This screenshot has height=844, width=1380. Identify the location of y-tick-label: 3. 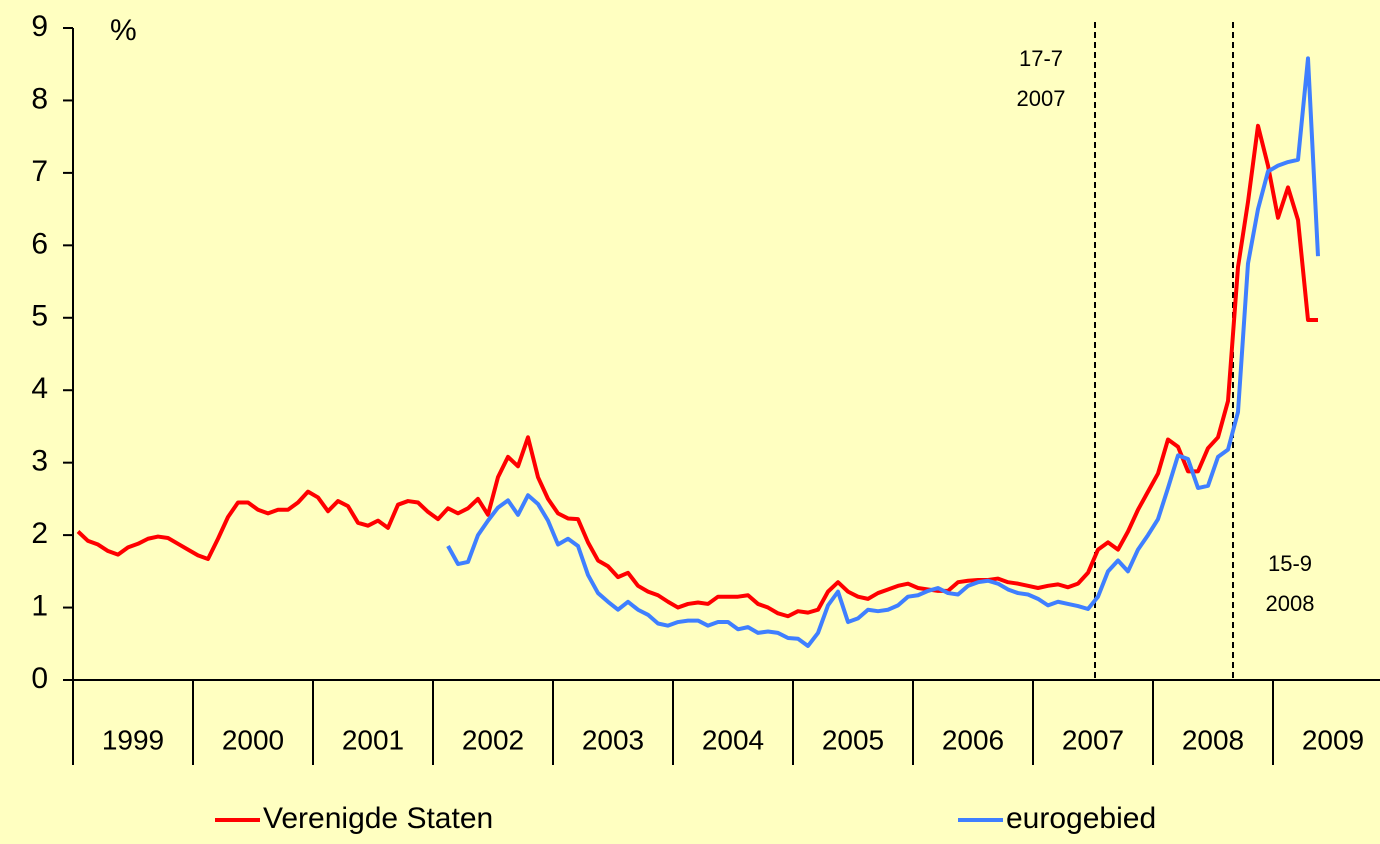
(39, 461).